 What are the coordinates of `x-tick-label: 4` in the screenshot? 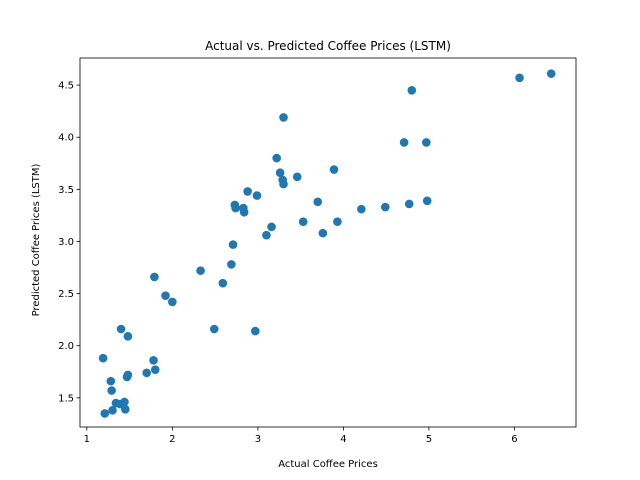 It's located at (343, 439).